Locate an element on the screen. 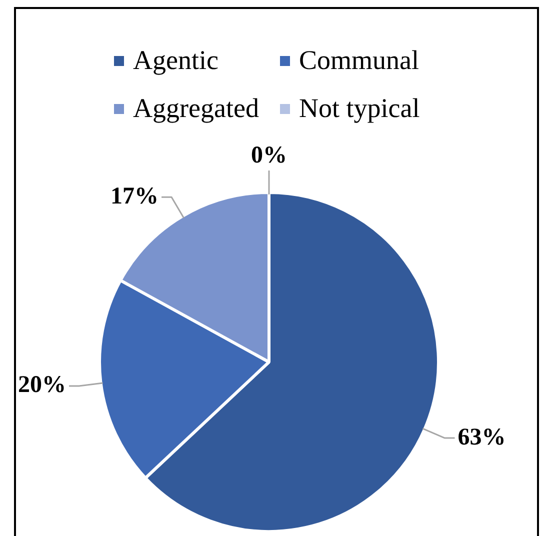  data-label: 20% is located at coordinates (42, 385).